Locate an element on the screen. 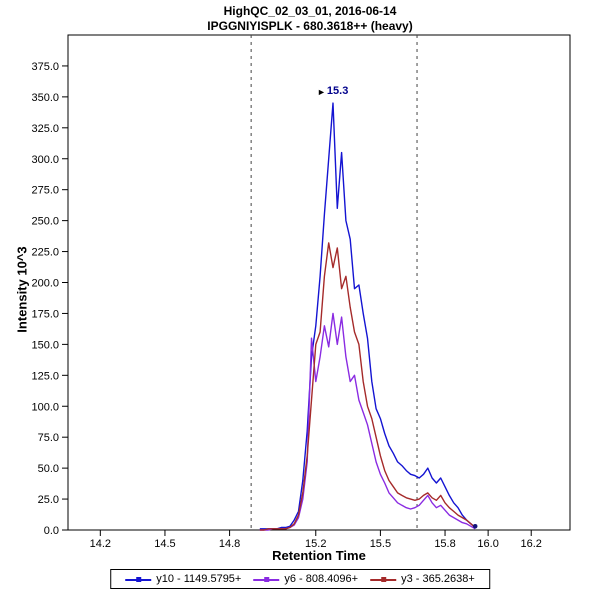 This screenshot has width=600, height=600. y-tick-label: 25.0 is located at coordinates (48, 500).